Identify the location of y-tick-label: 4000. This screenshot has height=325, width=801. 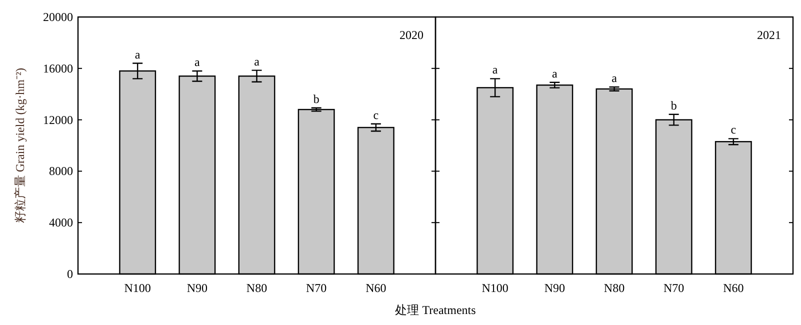
(61, 223).